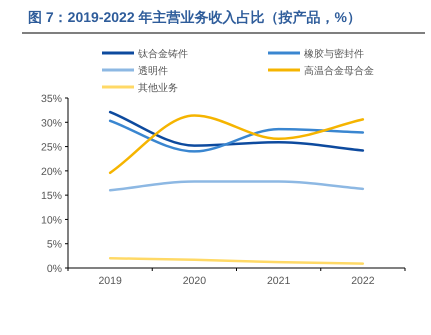 The width and height of the screenshot is (431, 335). What do you see at coordinates (363, 281) in the screenshot?
I see `x-tick-label: 2022` at bounding box center [363, 281].